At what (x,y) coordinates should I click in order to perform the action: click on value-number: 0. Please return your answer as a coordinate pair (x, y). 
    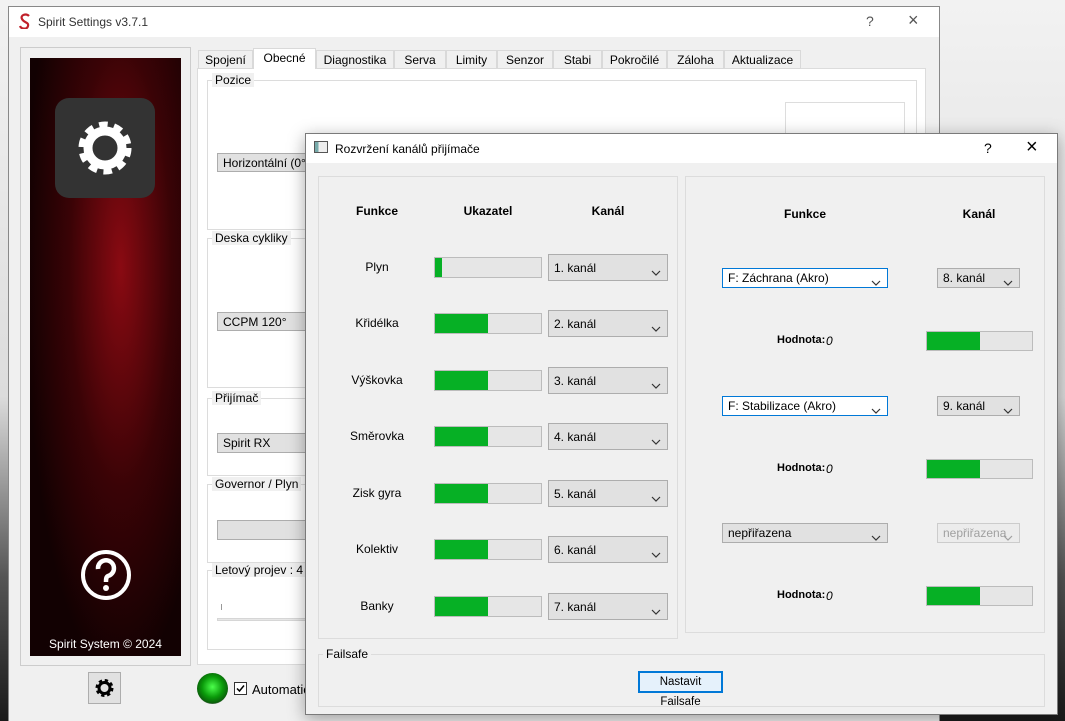
    Looking at the image, I should click on (829, 341).